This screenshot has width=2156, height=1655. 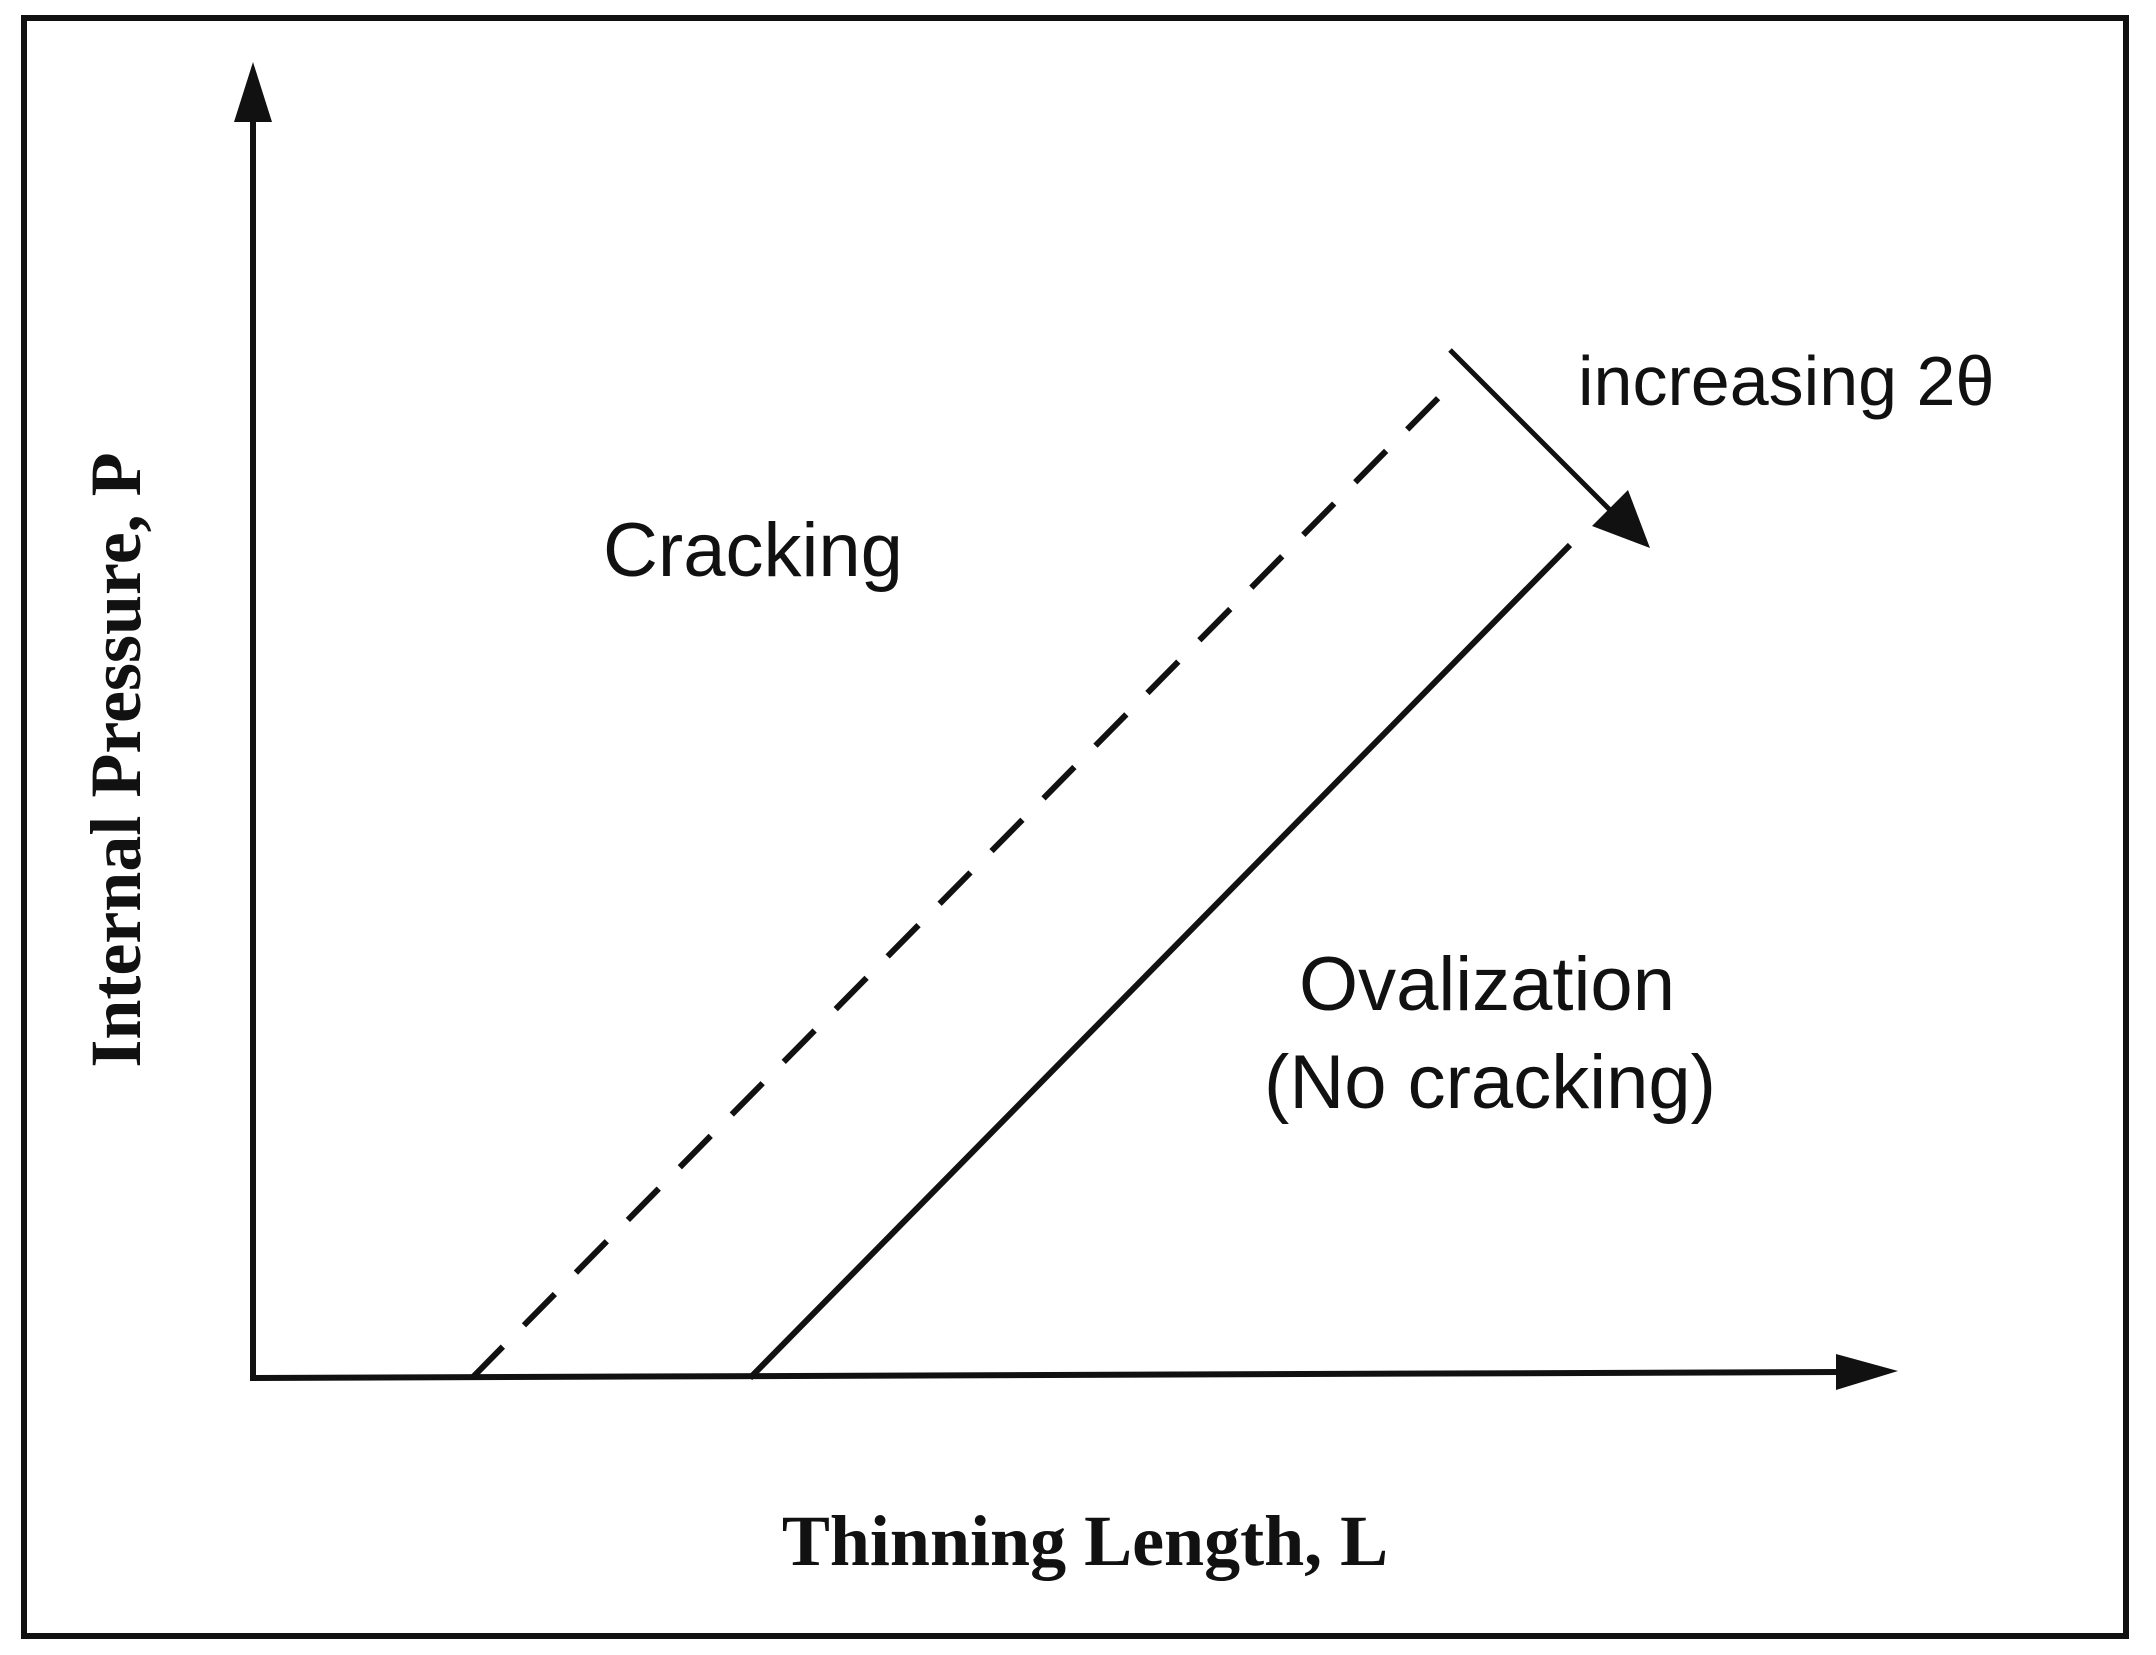 What do you see at coordinates (116, 759) in the screenshot?
I see `y-axis-label: Internal Pressure, P` at bounding box center [116, 759].